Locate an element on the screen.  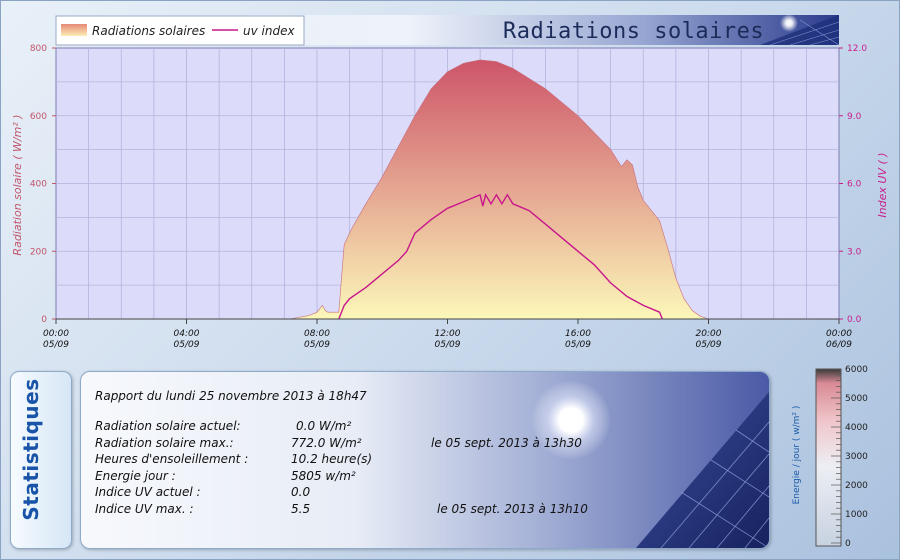
banner-solar-panel-image is located at coordinates (800, 30).